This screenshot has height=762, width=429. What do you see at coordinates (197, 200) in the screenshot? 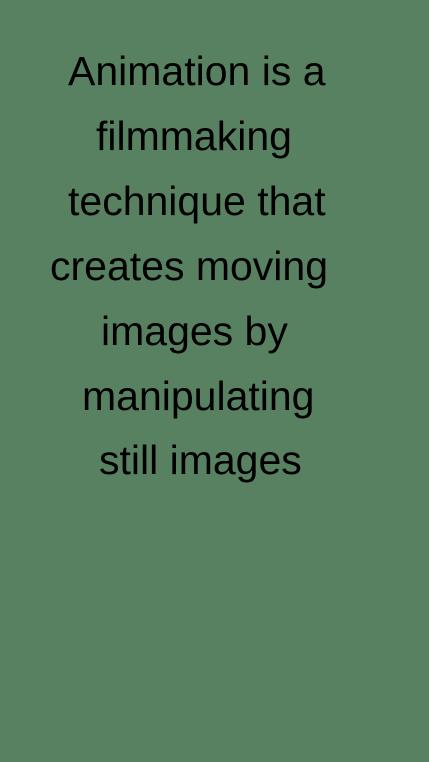
I see `caption-line-3: technique that` at bounding box center [197, 200].